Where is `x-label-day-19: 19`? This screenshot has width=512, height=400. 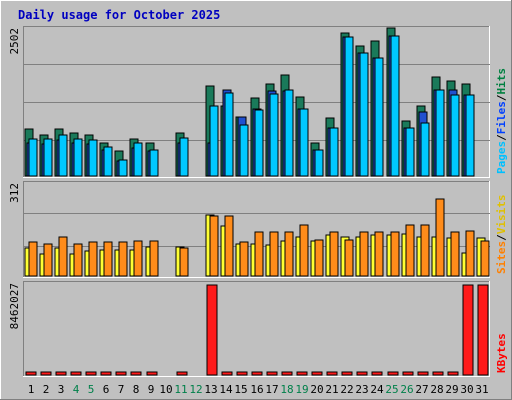
x-label-day-19: 19 is located at coordinates (301, 389).